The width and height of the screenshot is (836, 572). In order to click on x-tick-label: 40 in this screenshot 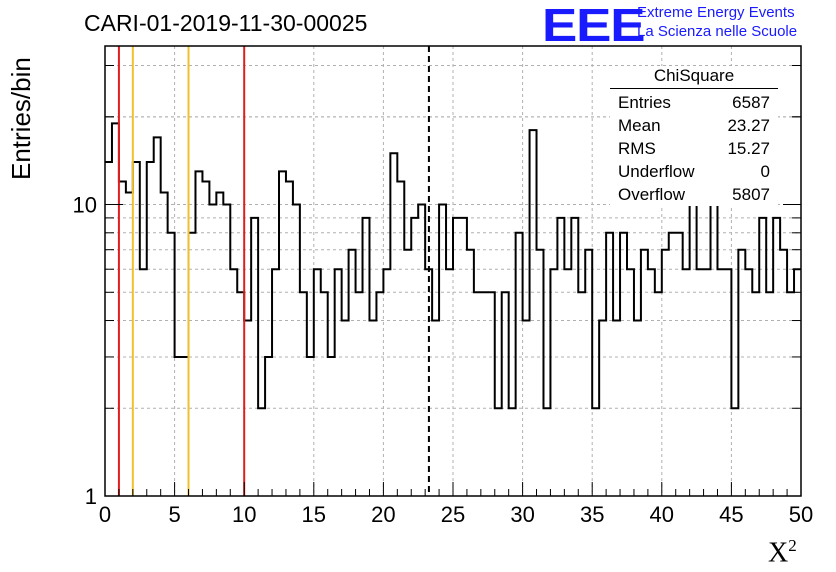, I will do `click(662, 514)`.